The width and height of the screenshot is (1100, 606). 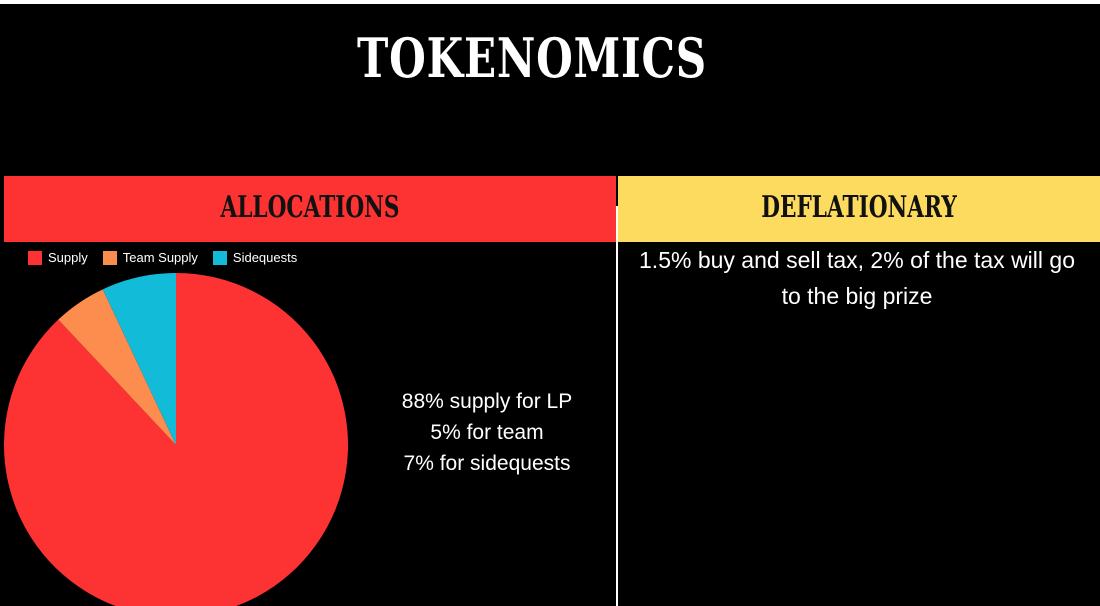 What do you see at coordinates (617, 406) in the screenshot?
I see `column-divider` at bounding box center [617, 406].